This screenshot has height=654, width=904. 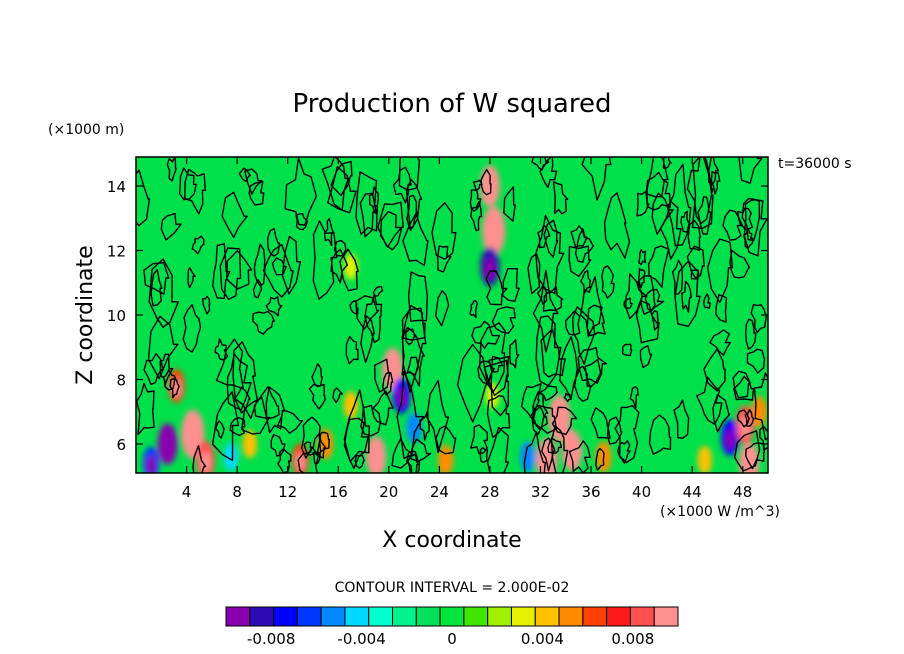 What do you see at coordinates (632, 639) in the screenshot?
I see `colorbar-tick-label: 0.008` at bounding box center [632, 639].